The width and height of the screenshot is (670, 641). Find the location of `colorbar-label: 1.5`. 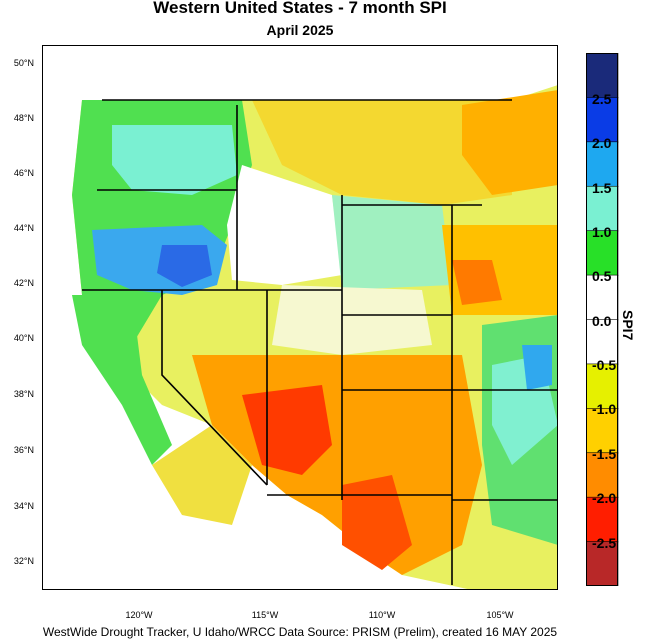

colorbar-label: 1.5 is located at coordinates (602, 188).